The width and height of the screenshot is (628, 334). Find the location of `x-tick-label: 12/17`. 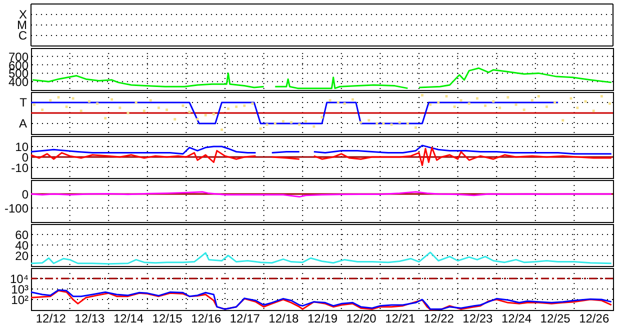

x-tick-label: 12/17 is located at coordinates (245, 319).